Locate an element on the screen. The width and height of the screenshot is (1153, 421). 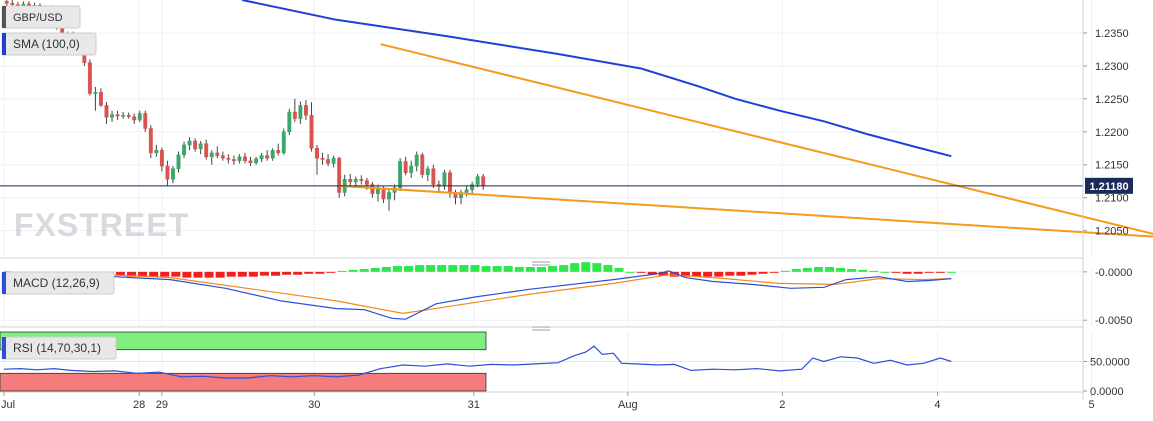
macd-axis-ticks: -0.0000 -0.0050 is located at coordinates (1107, 297).